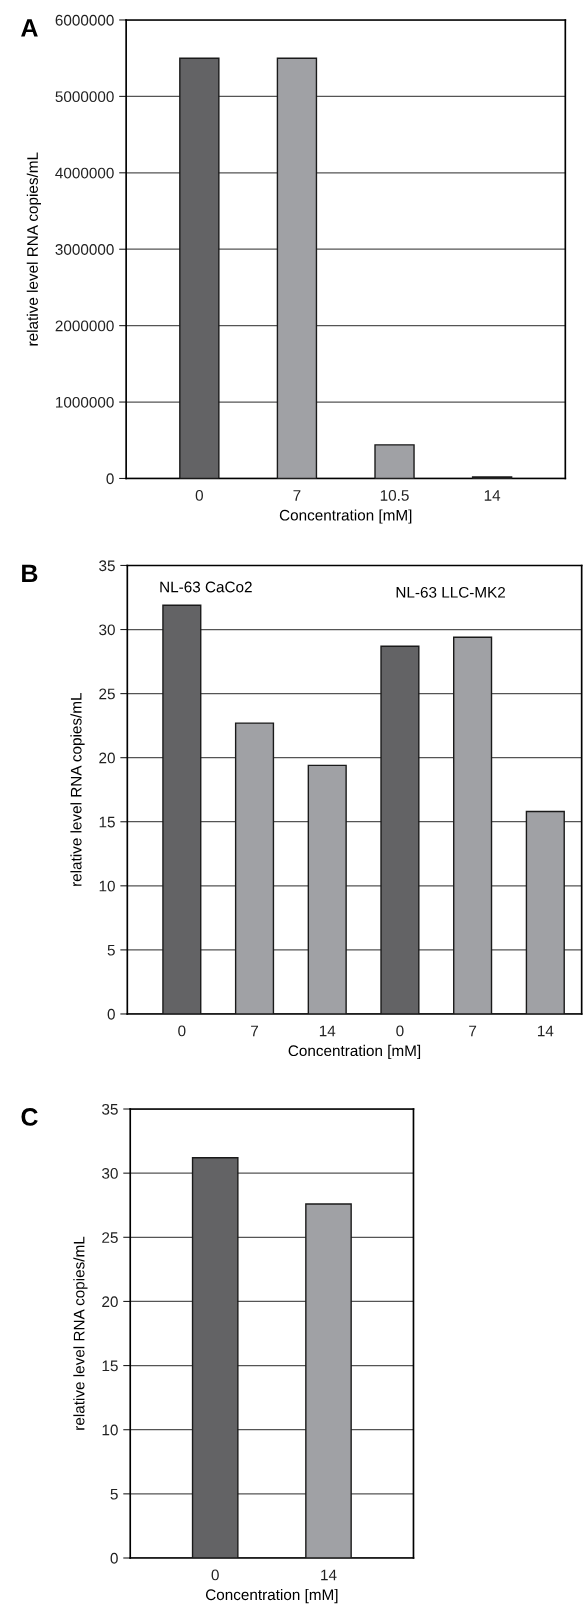 The height and width of the screenshot is (1611, 584). What do you see at coordinates (30, 573) in the screenshot?
I see `chart-title: B` at bounding box center [30, 573].